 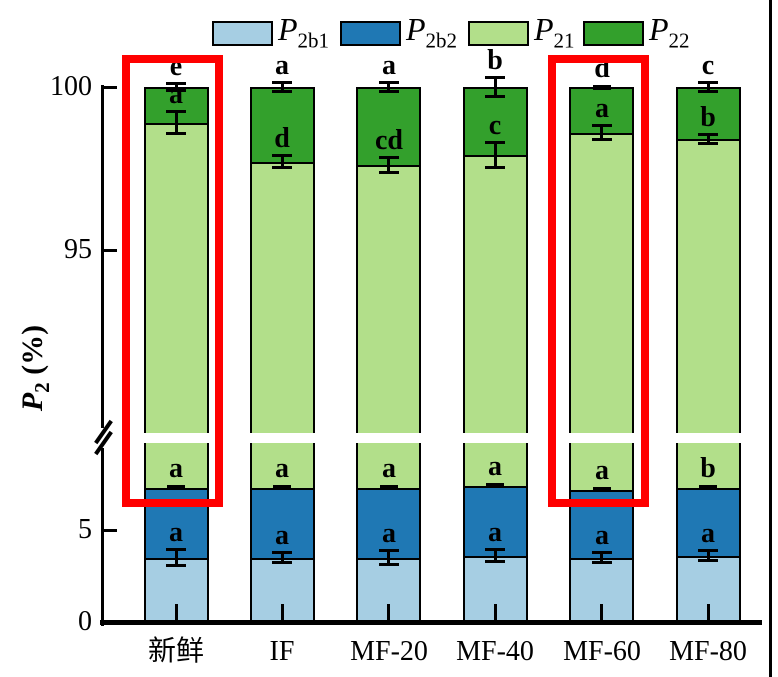 I want to click on x-axis-category-label: IF, so click(x=282, y=651).